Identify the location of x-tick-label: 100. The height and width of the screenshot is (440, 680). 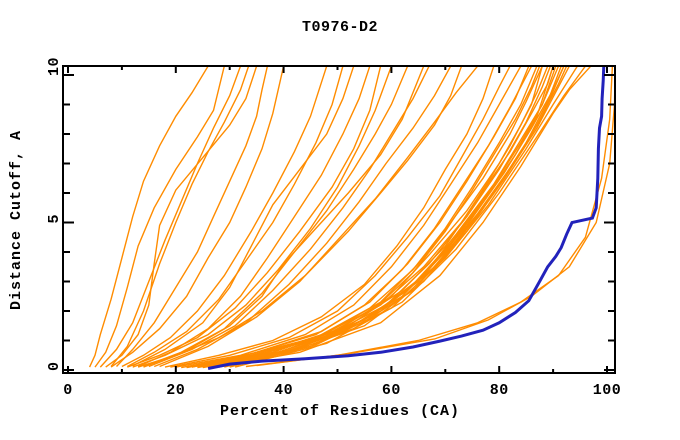
(607, 390).